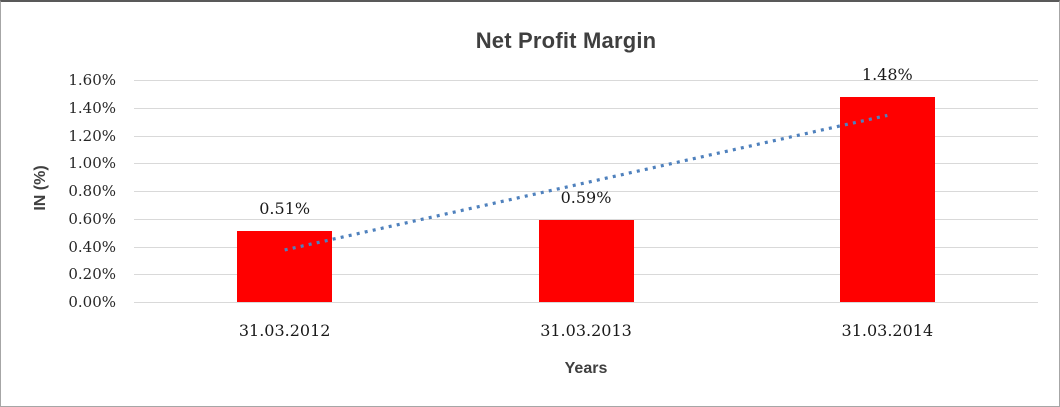  Describe the element at coordinates (887, 330) in the screenshot. I see `category-label: 31.03.2014` at that location.